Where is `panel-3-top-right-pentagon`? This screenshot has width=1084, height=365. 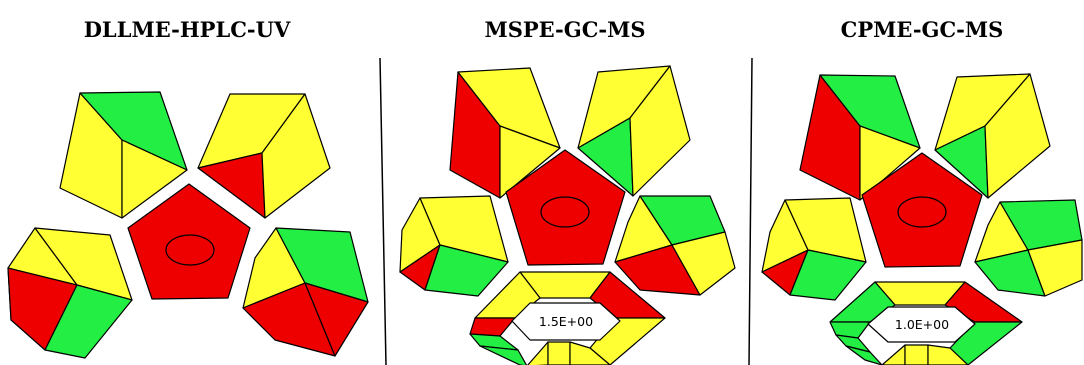 panel-3-top-right-pentagon is located at coordinates (992, 136).